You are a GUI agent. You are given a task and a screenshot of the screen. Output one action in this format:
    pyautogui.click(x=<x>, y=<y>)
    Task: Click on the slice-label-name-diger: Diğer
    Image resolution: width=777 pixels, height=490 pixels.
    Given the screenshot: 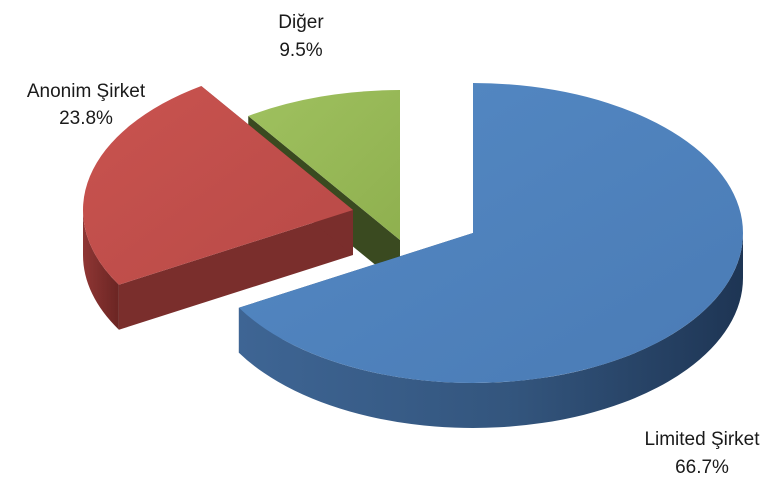 What is the action you would take?
    pyautogui.click(x=301, y=22)
    